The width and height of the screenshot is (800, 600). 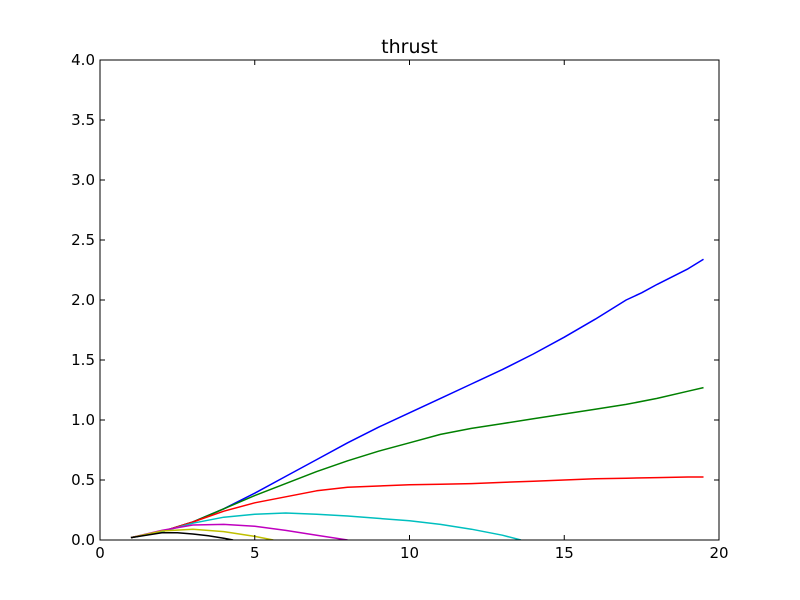 I want to click on y-tick-label: 3.5, so click(x=83, y=120).